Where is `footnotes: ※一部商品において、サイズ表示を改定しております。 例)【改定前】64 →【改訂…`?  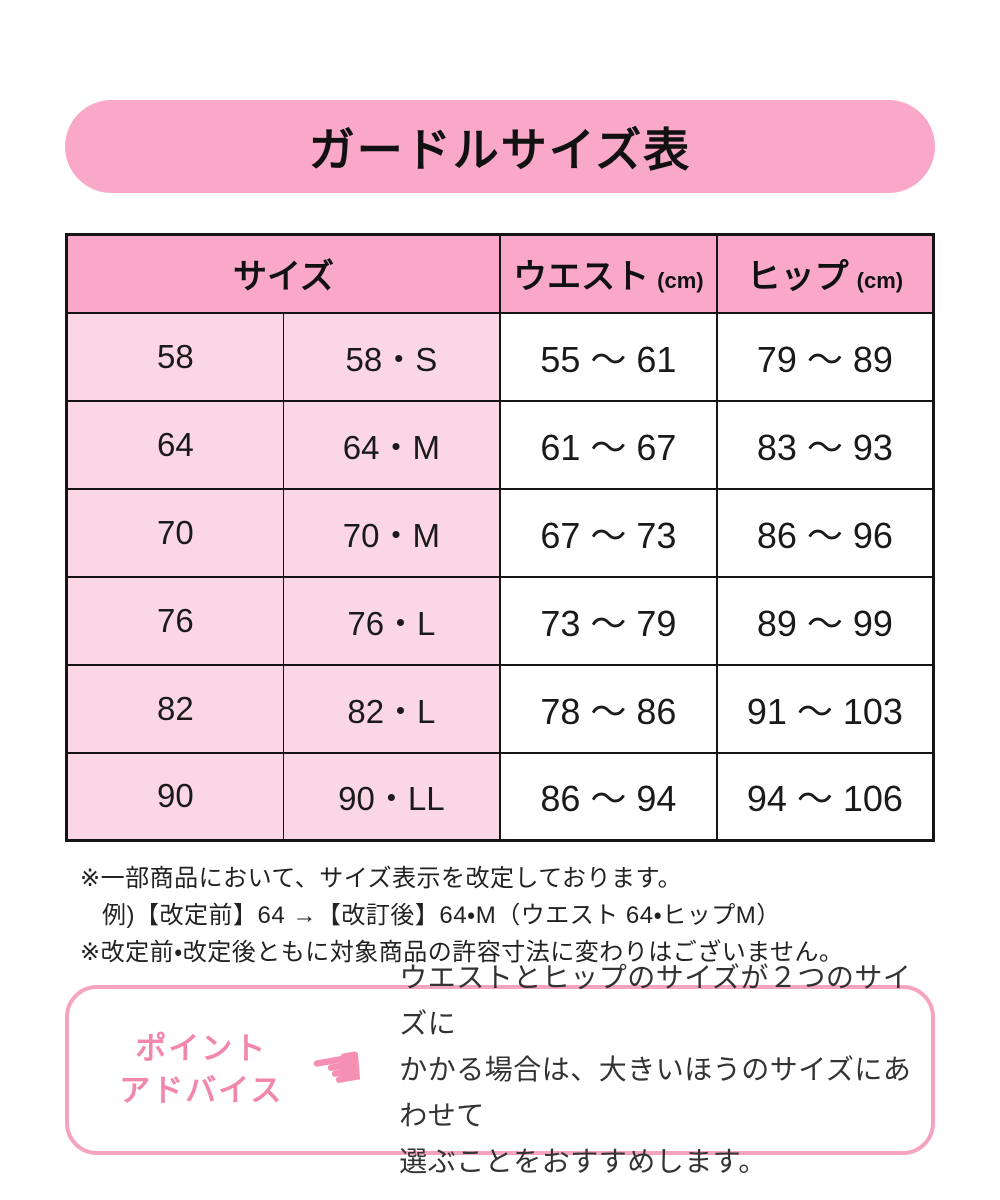 footnotes: ※一部商品において、サイズ表示を改定しております。 例)【改定前】64 →【改訂… is located at coordinates (462, 915).